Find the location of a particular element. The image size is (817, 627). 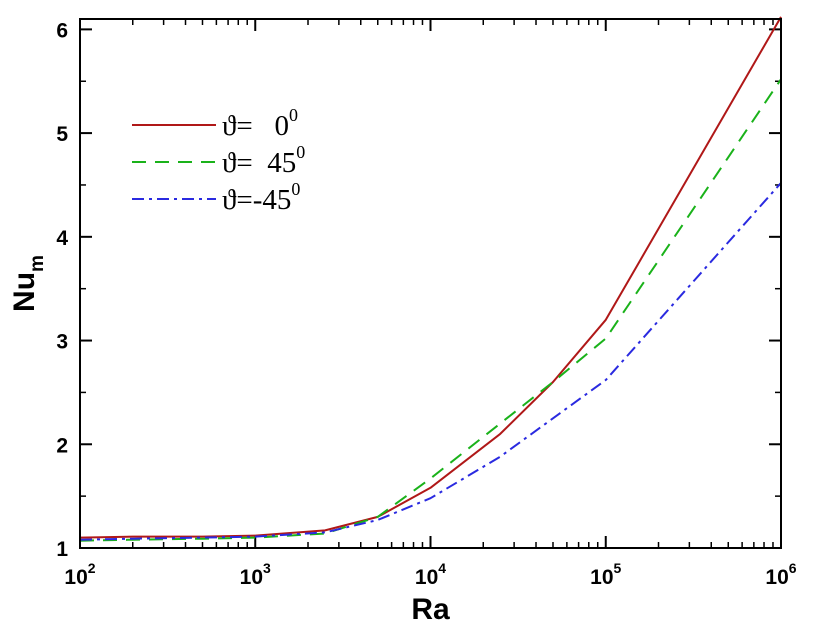

y-tick-label: 6 is located at coordinates (62, 30).